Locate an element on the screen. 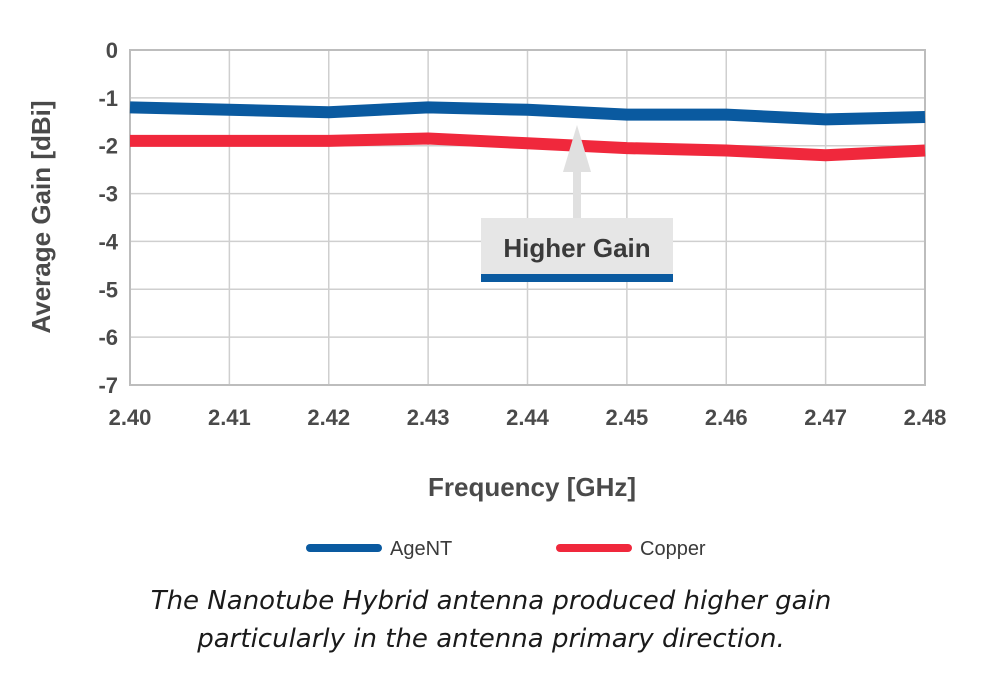  x-tick-label: 2.41 is located at coordinates (229, 417).